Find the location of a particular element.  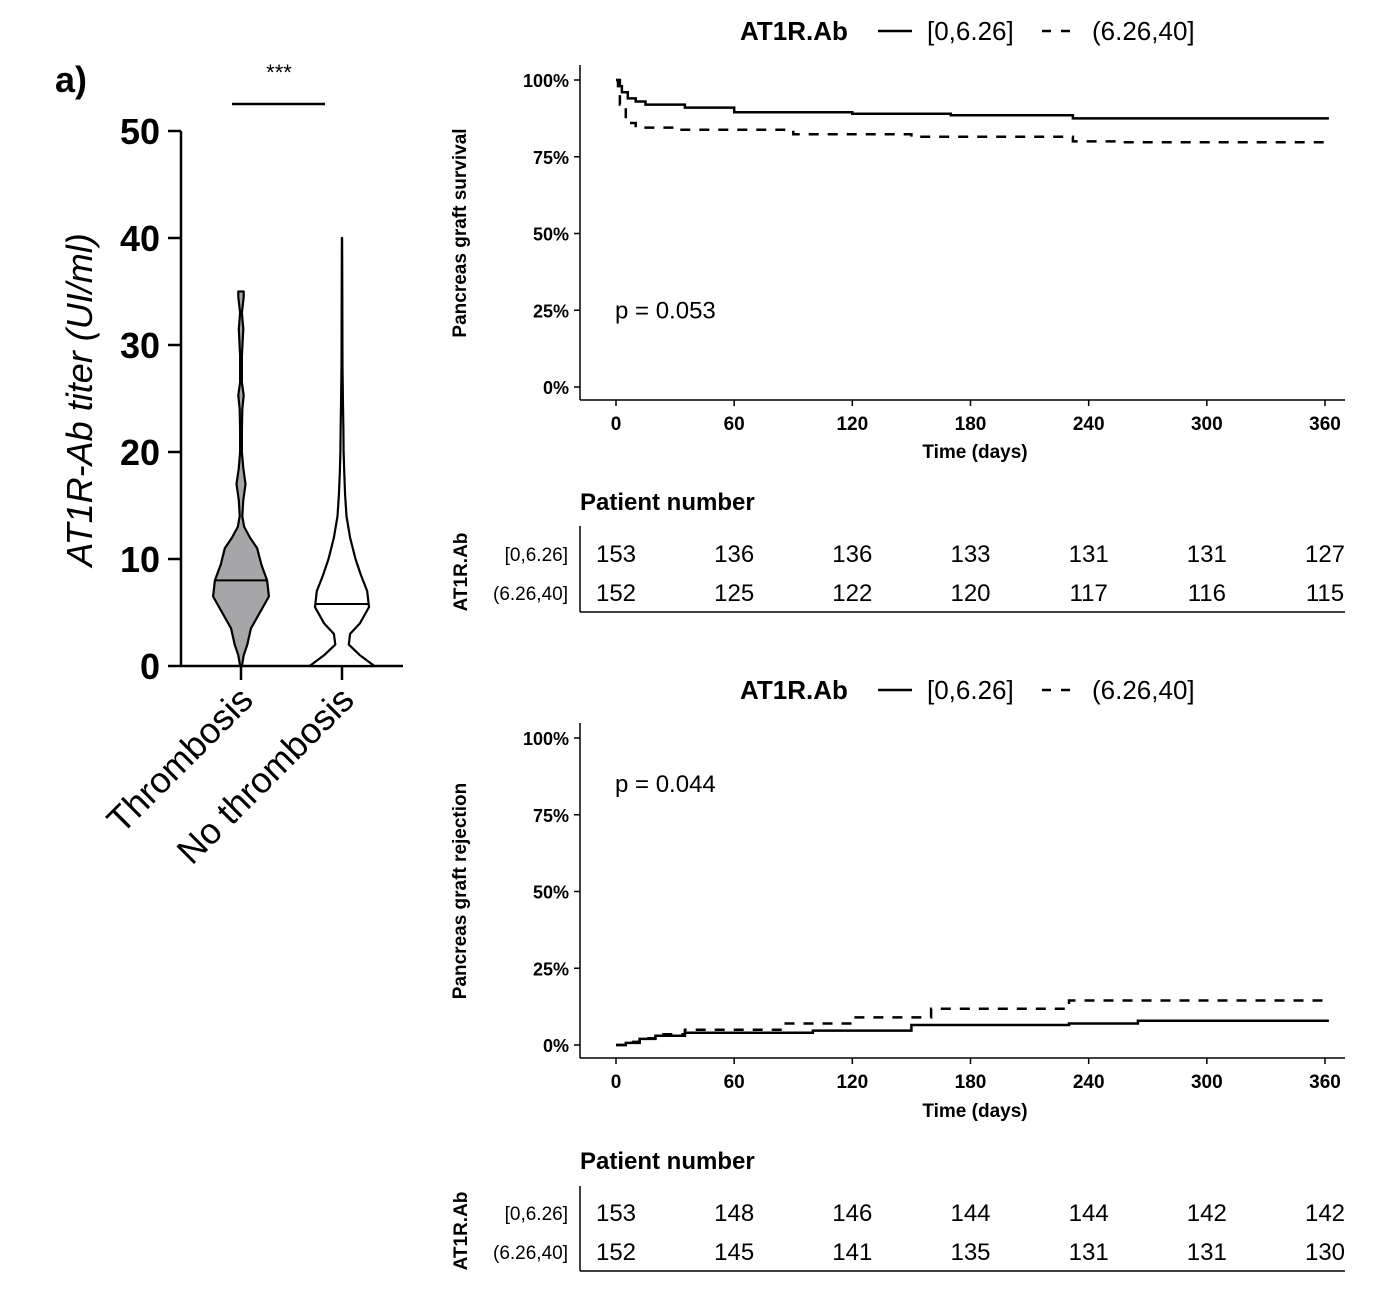

x-tick-label: No thrombosis is located at coordinates (265, 775).